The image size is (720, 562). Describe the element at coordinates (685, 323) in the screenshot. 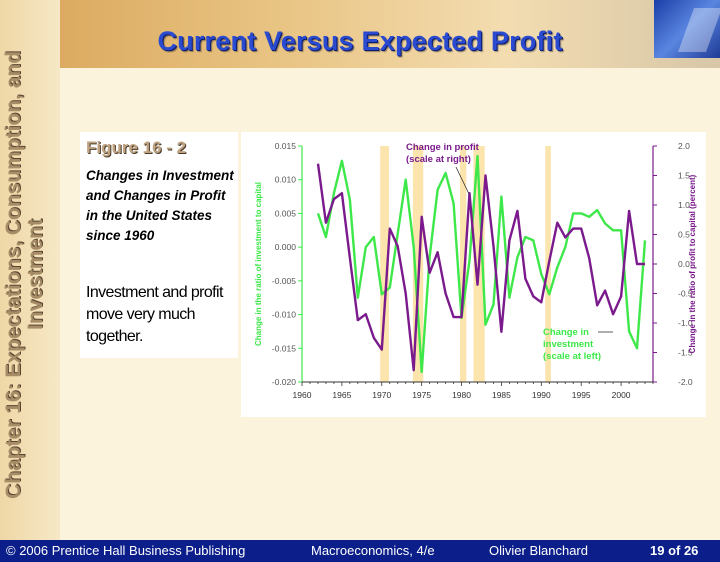

I see `right-tick-label: -1.0` at that location.